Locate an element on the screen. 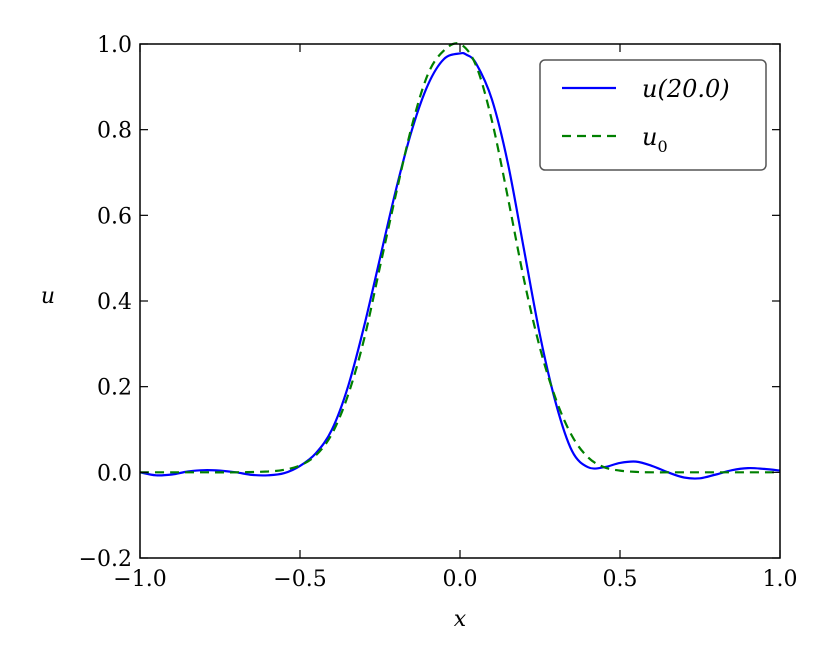 The width and height of the screenshot is (830, 664). y-tick-label-7: 1.0 is located at coordinates (114, 45).